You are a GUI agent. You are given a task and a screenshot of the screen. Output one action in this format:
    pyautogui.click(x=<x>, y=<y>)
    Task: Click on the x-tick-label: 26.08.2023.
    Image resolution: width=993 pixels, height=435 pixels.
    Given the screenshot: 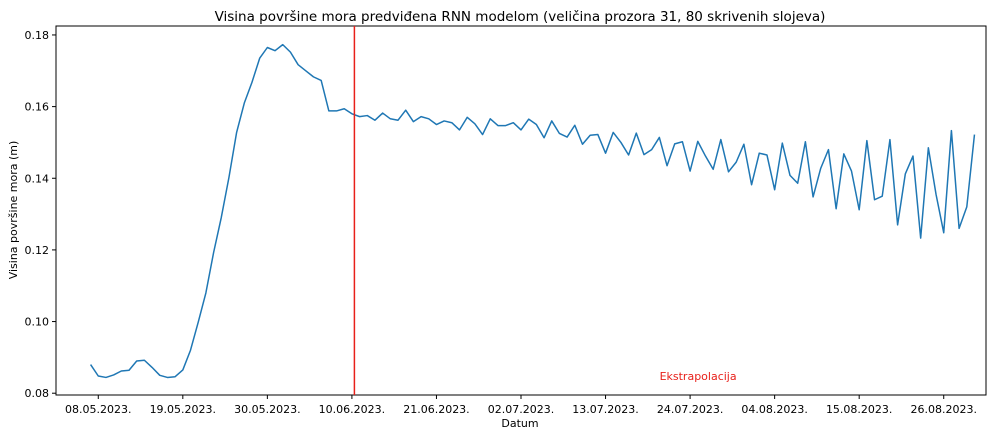 What is the action you would take?
    pyautogui.click(x=943, y=409)
    